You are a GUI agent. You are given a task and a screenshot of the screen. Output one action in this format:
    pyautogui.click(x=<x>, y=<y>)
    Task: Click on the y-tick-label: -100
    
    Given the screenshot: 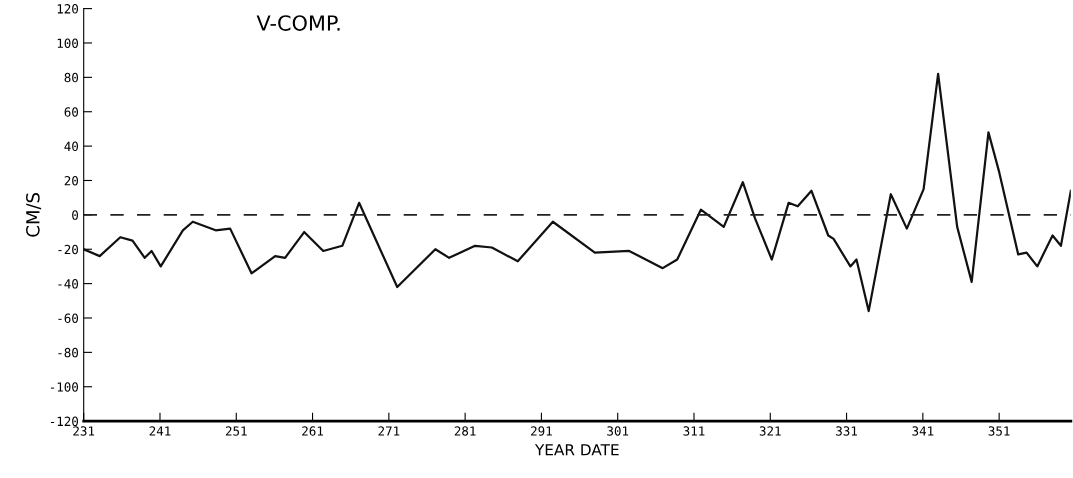 What is the action you would take?
    pyautogui.click(x=64, y=387)
    